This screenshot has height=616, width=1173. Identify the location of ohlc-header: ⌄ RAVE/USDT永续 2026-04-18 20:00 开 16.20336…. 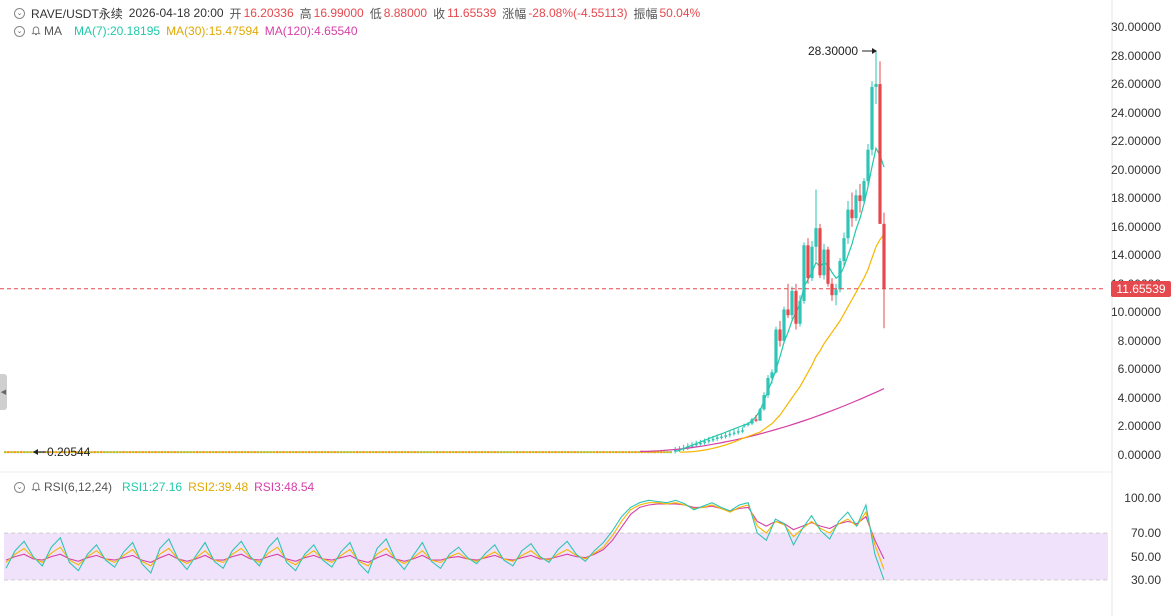
(357, 13).